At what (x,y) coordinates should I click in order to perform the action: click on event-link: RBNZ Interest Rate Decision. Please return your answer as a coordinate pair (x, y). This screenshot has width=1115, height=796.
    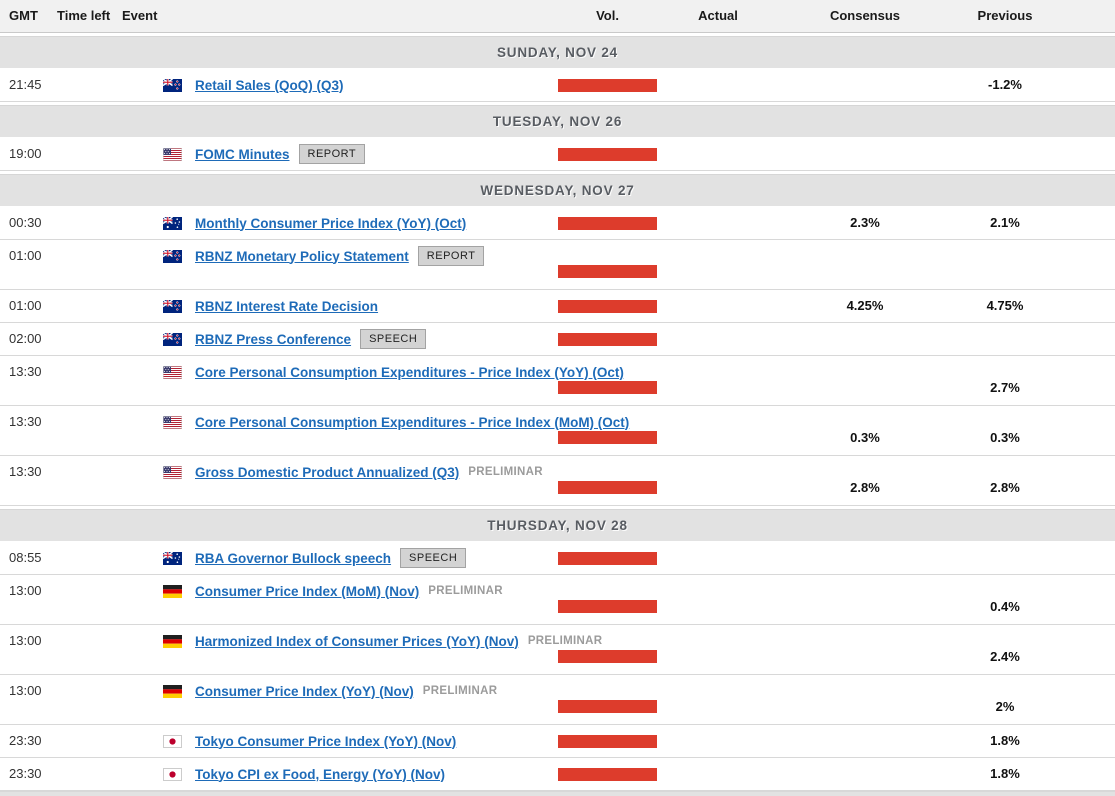
    Looking at the image, I should click on (287, 306).